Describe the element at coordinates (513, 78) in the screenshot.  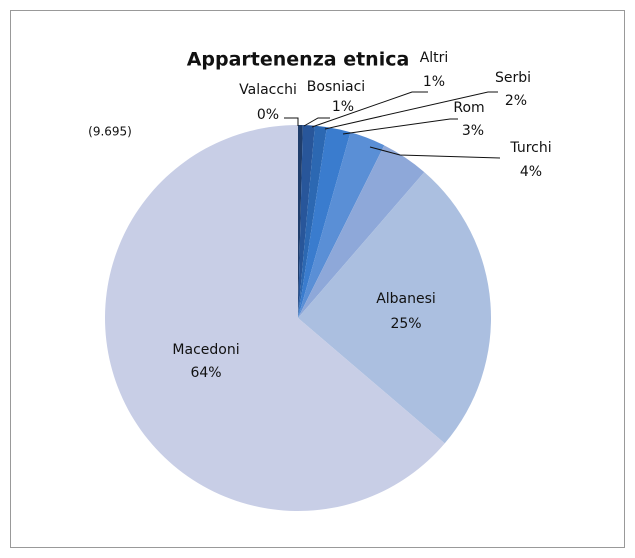
I see `slice-label: Serbi` at that location.